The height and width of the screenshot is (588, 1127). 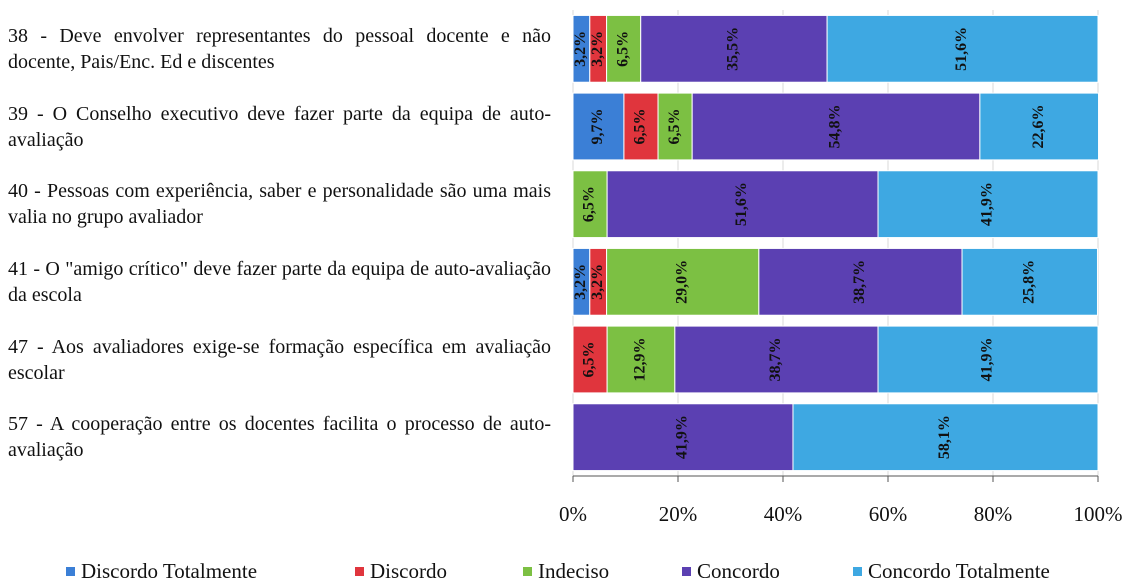 I want to click on data-label: 22,6%, so click(x=1038, y=127).